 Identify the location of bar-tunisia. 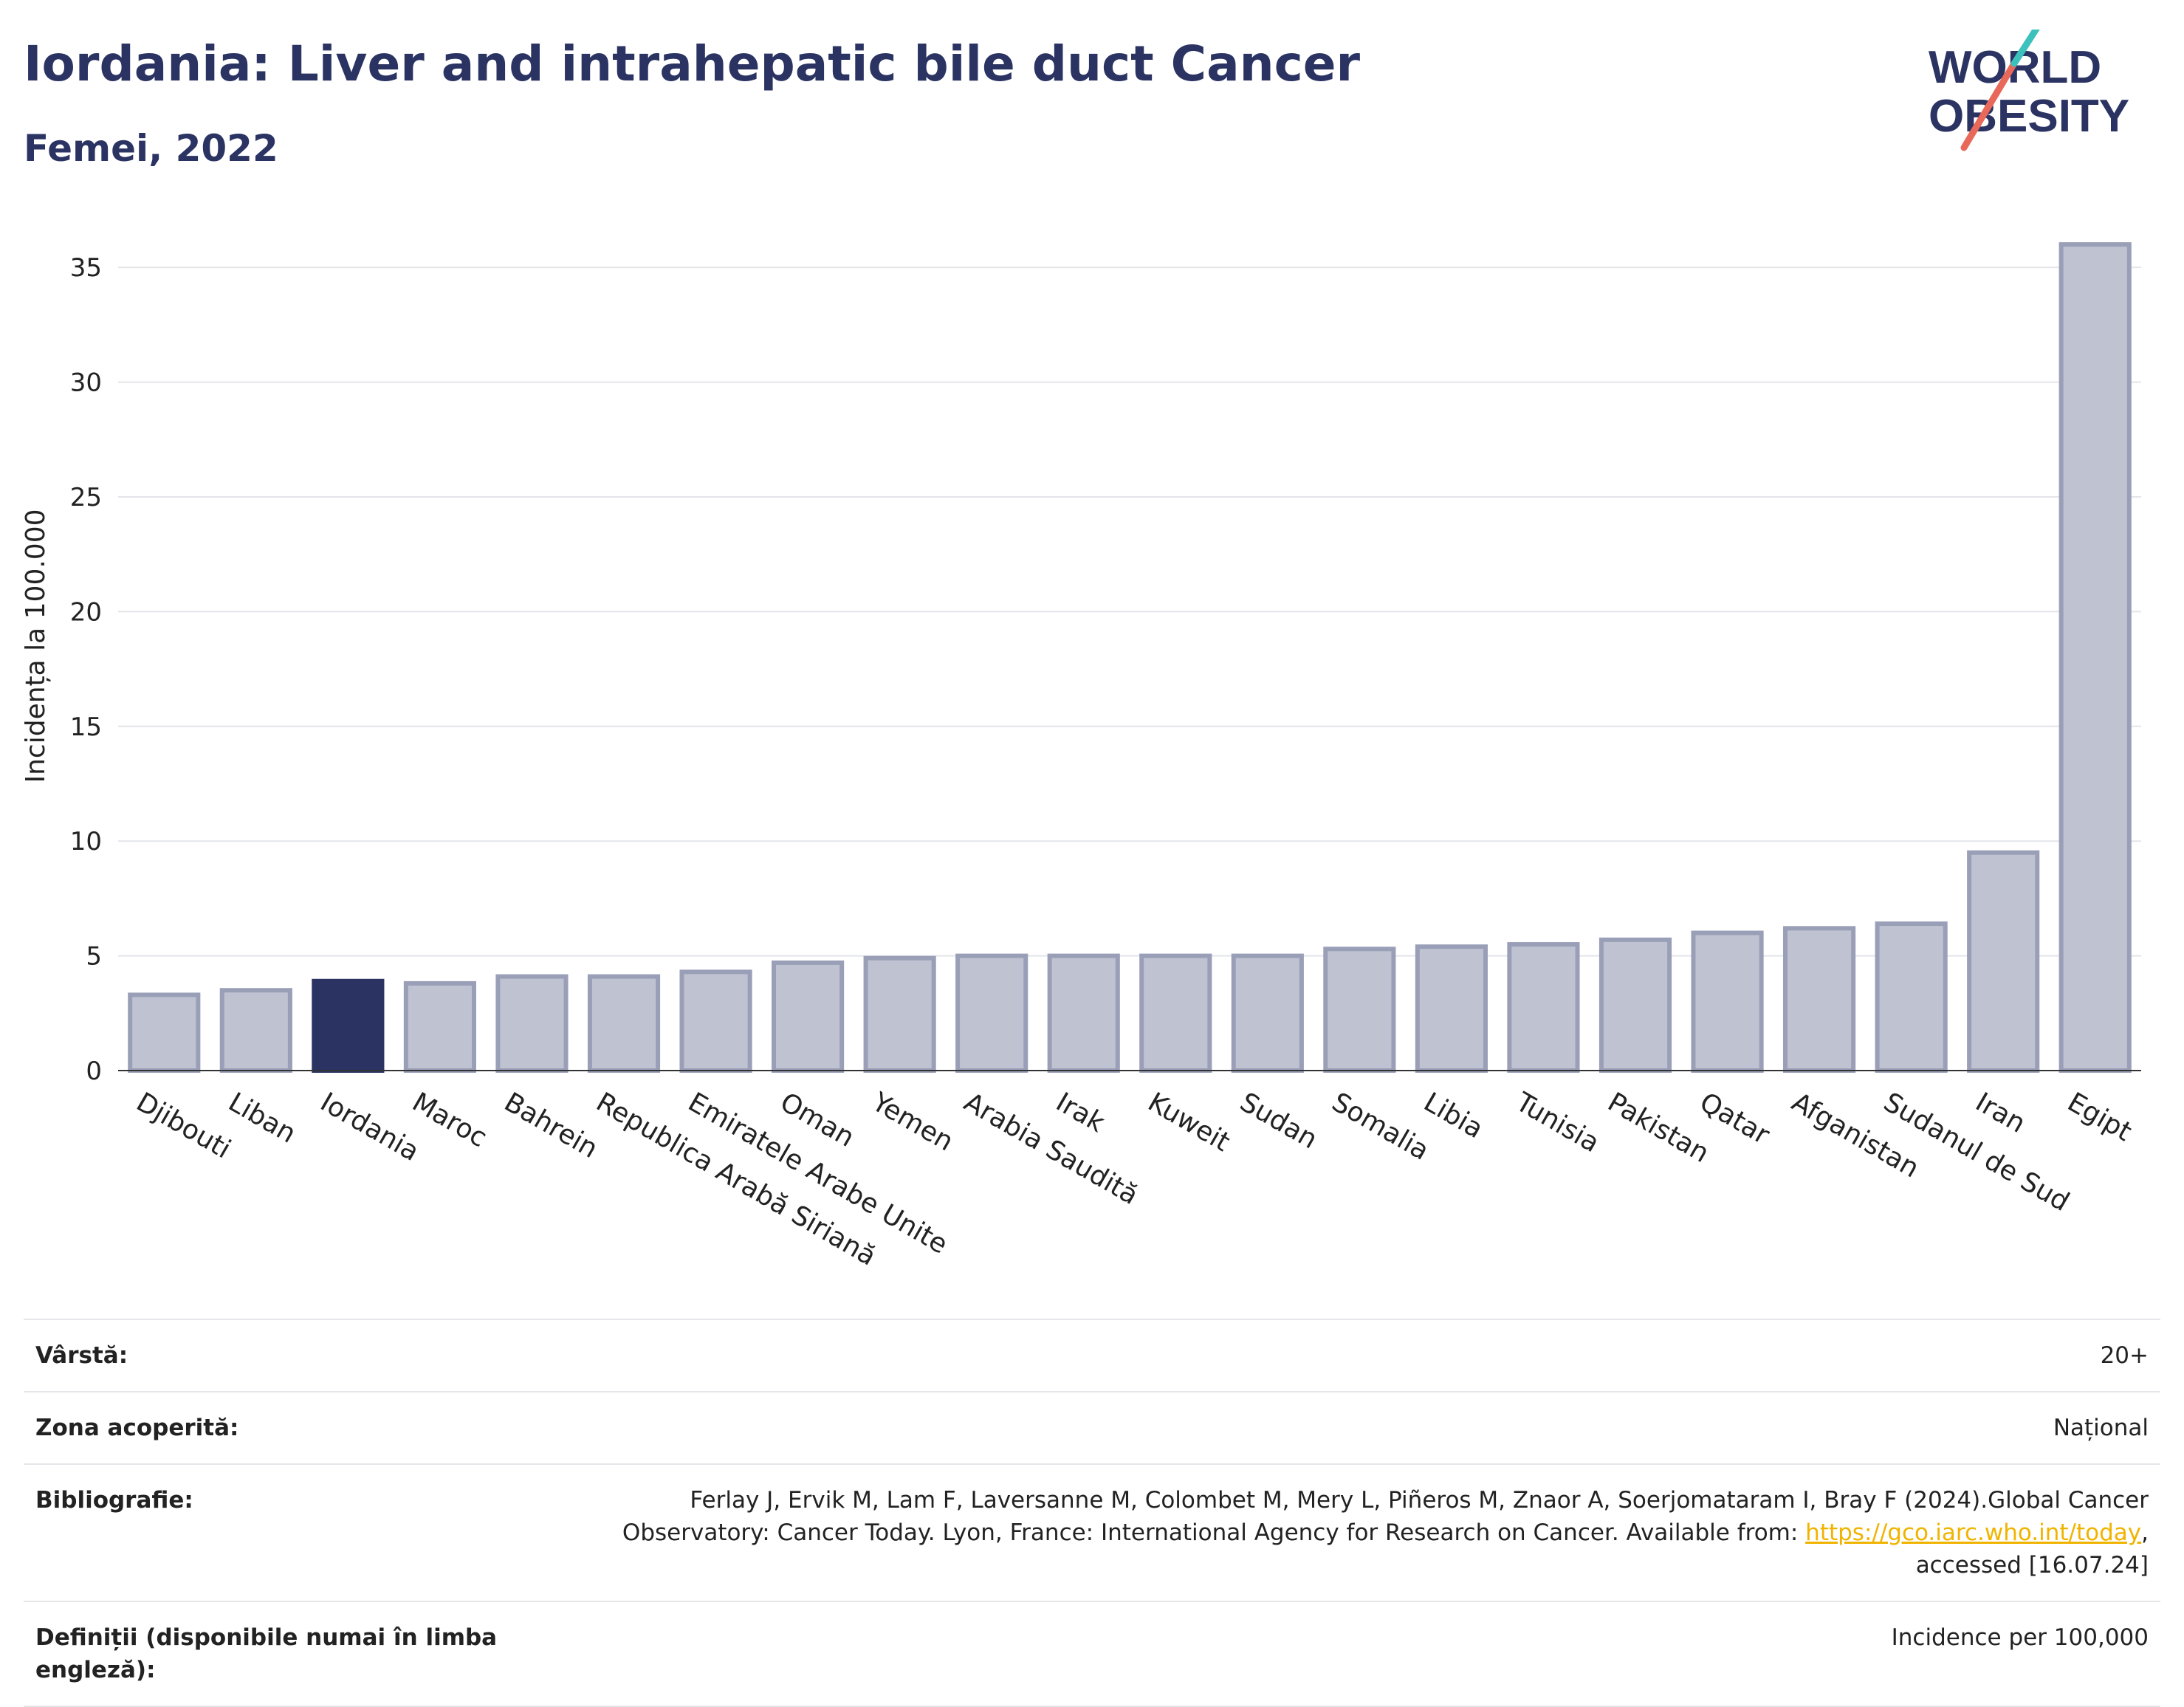
(1544, 1008).